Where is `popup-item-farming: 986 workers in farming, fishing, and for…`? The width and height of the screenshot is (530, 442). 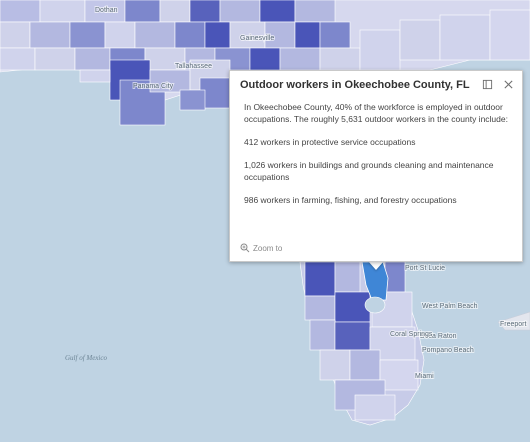
popup-item-farming: 986 workers in farming, fishing, and for… is located at coordinates (350, 200).